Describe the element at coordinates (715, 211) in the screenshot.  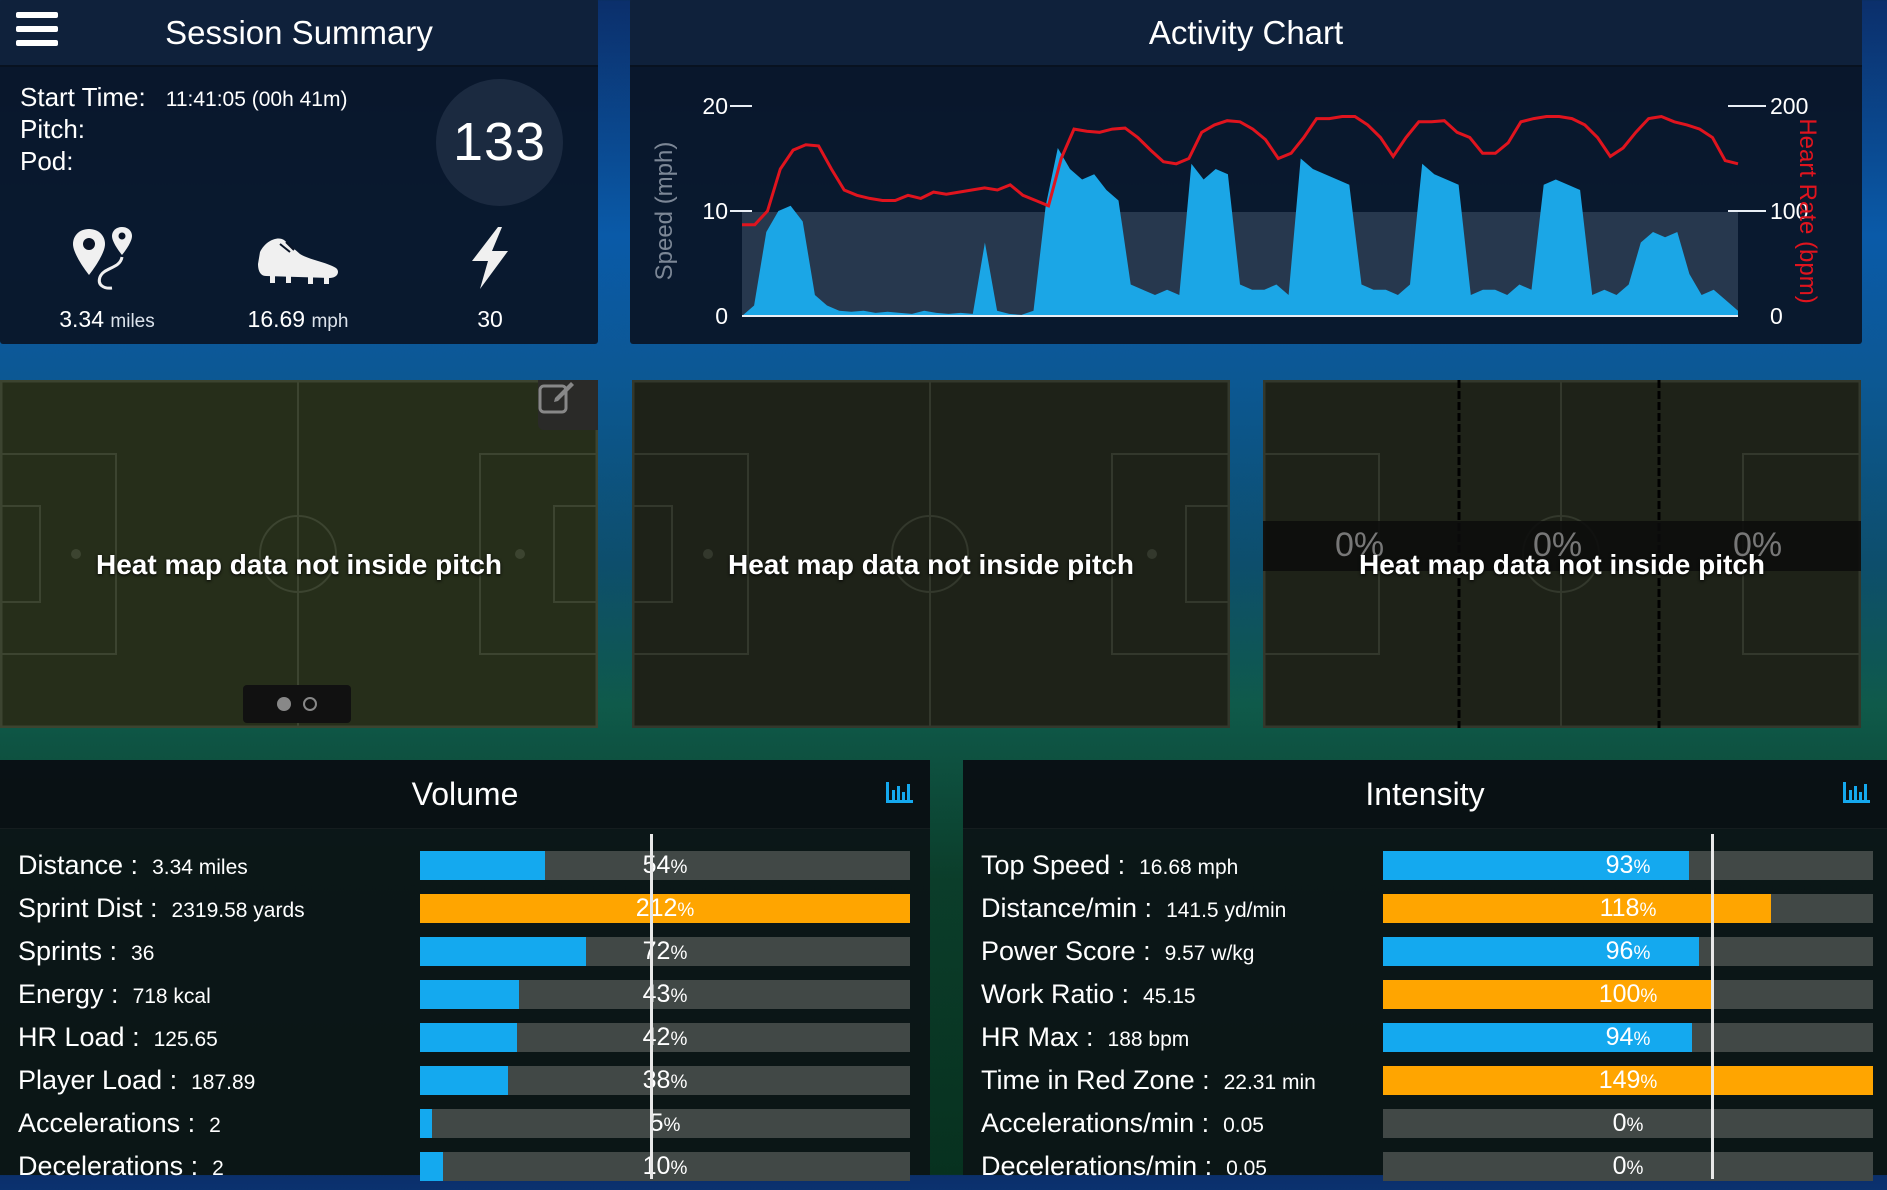
I see `y-left-tick-label: 10` at that location.